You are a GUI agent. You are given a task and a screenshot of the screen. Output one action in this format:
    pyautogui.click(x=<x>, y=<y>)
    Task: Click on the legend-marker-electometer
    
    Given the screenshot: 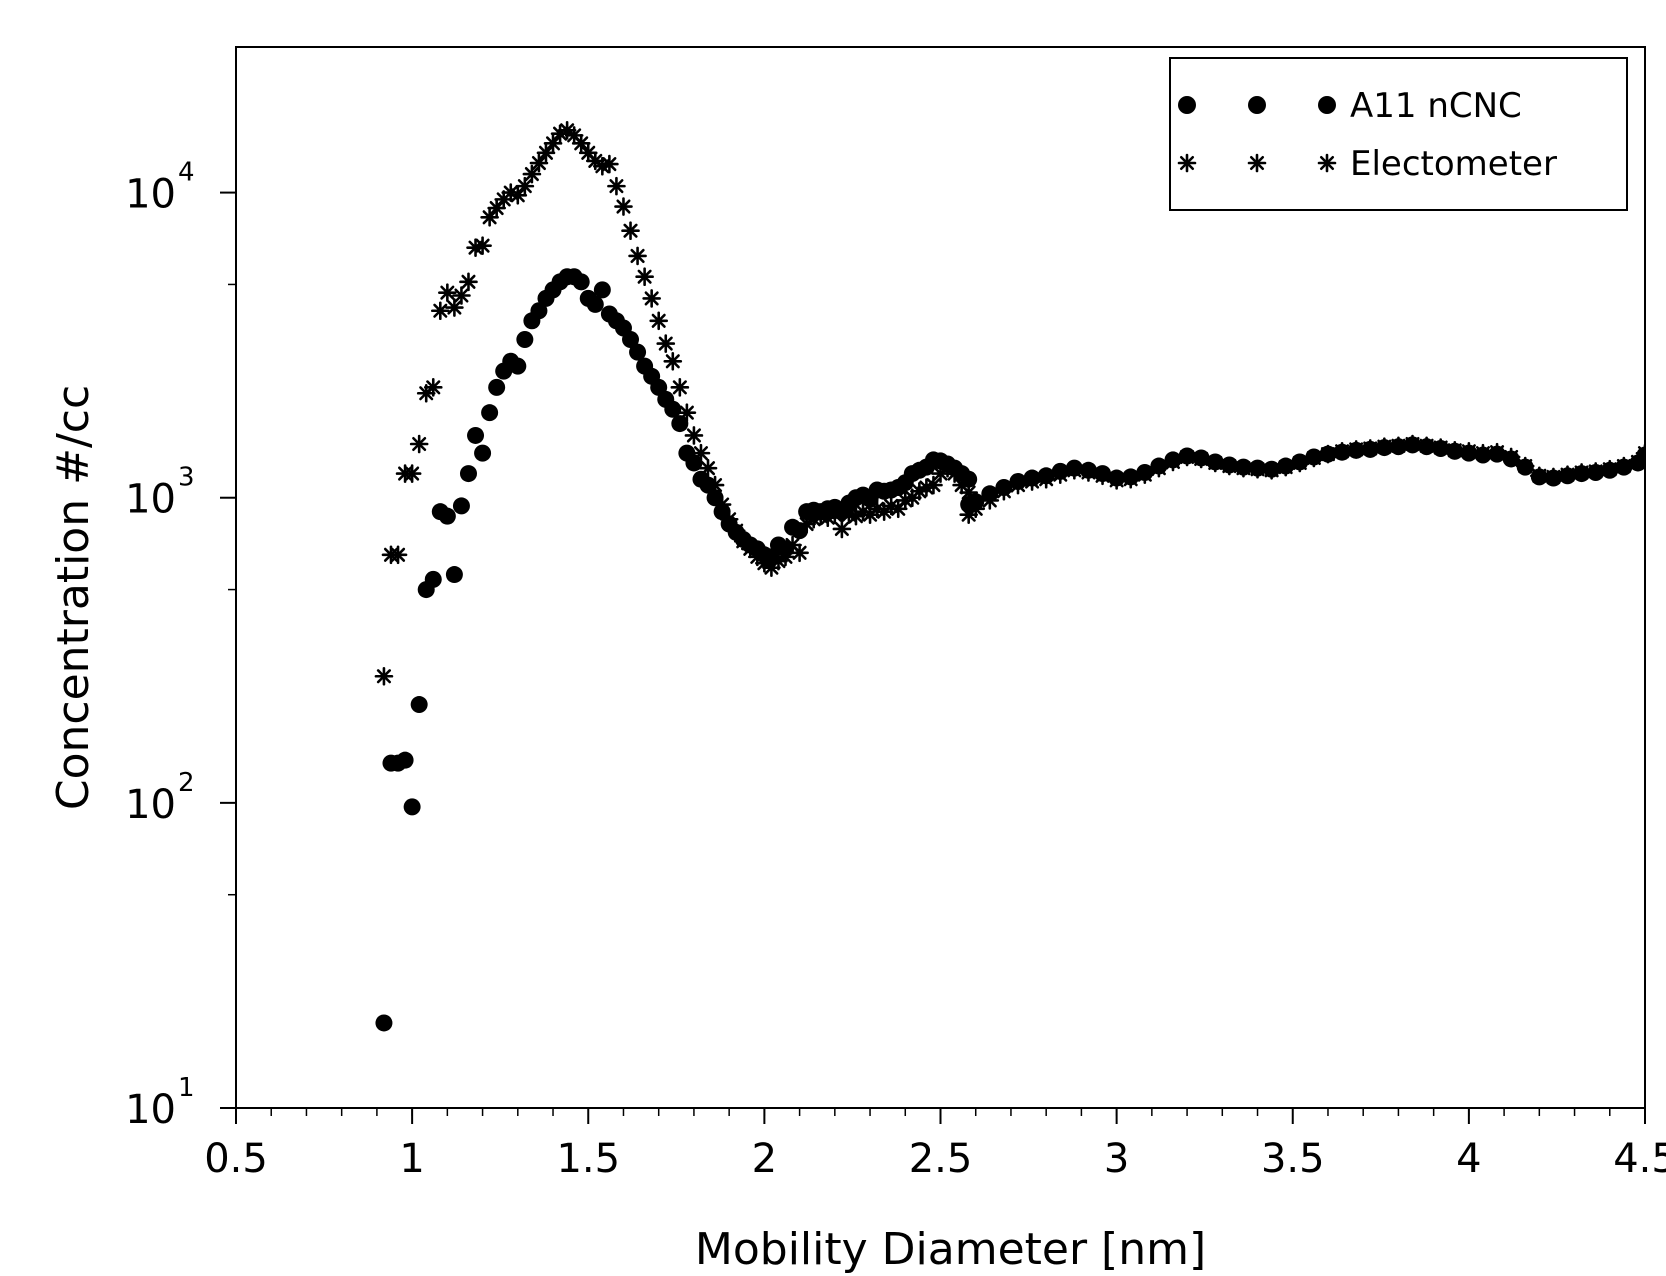 What is the action you would take?
    pyautogui.click(x=1257, y=163)
    